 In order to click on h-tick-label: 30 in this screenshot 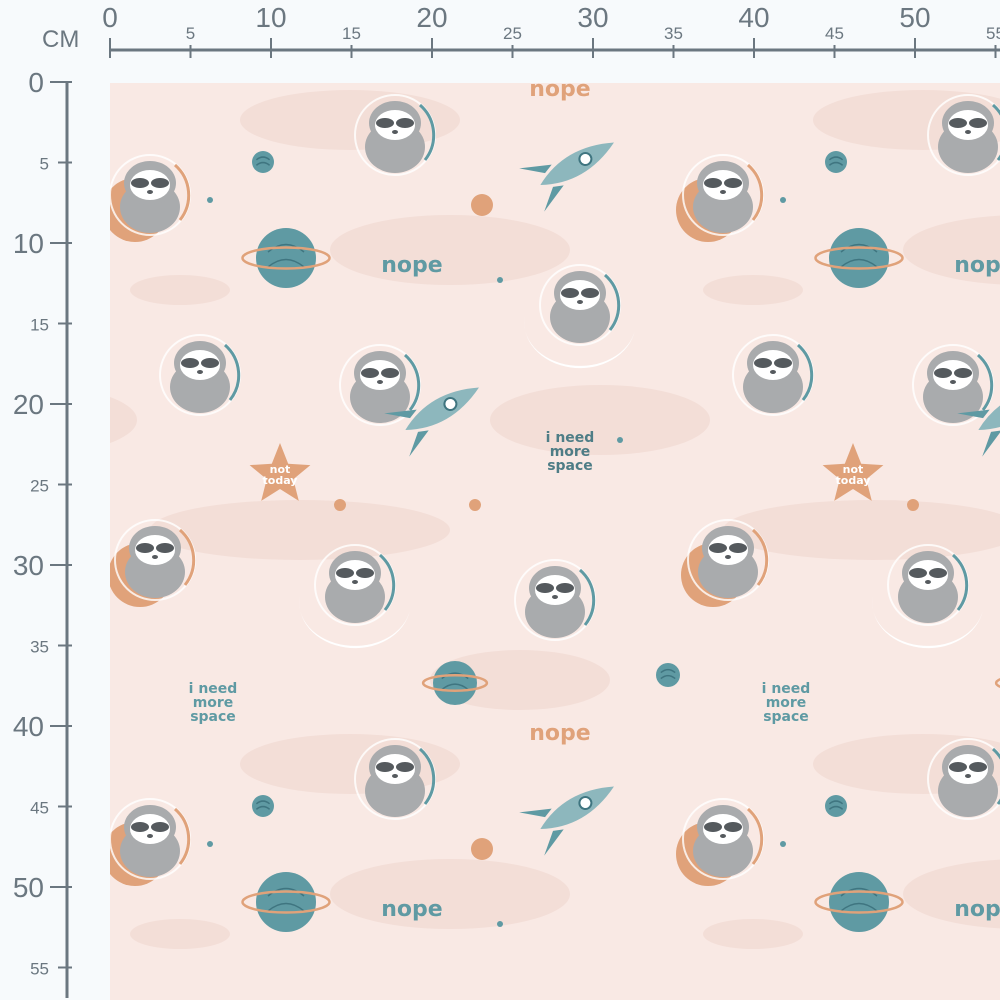, I will do `click(592, 17)`.